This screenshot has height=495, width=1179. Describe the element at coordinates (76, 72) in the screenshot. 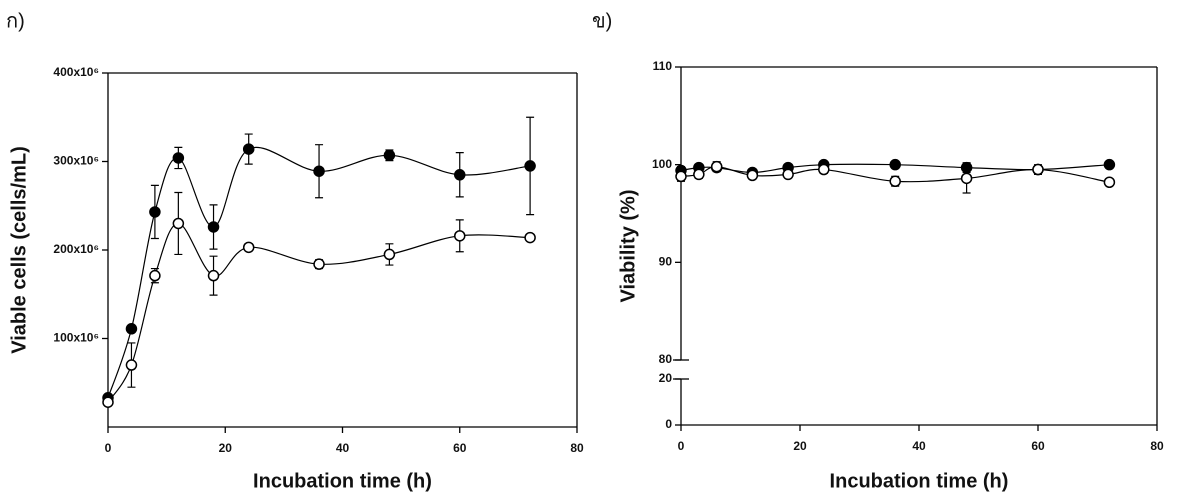

I see `y-tick-label: 400x10⁶` at that location.